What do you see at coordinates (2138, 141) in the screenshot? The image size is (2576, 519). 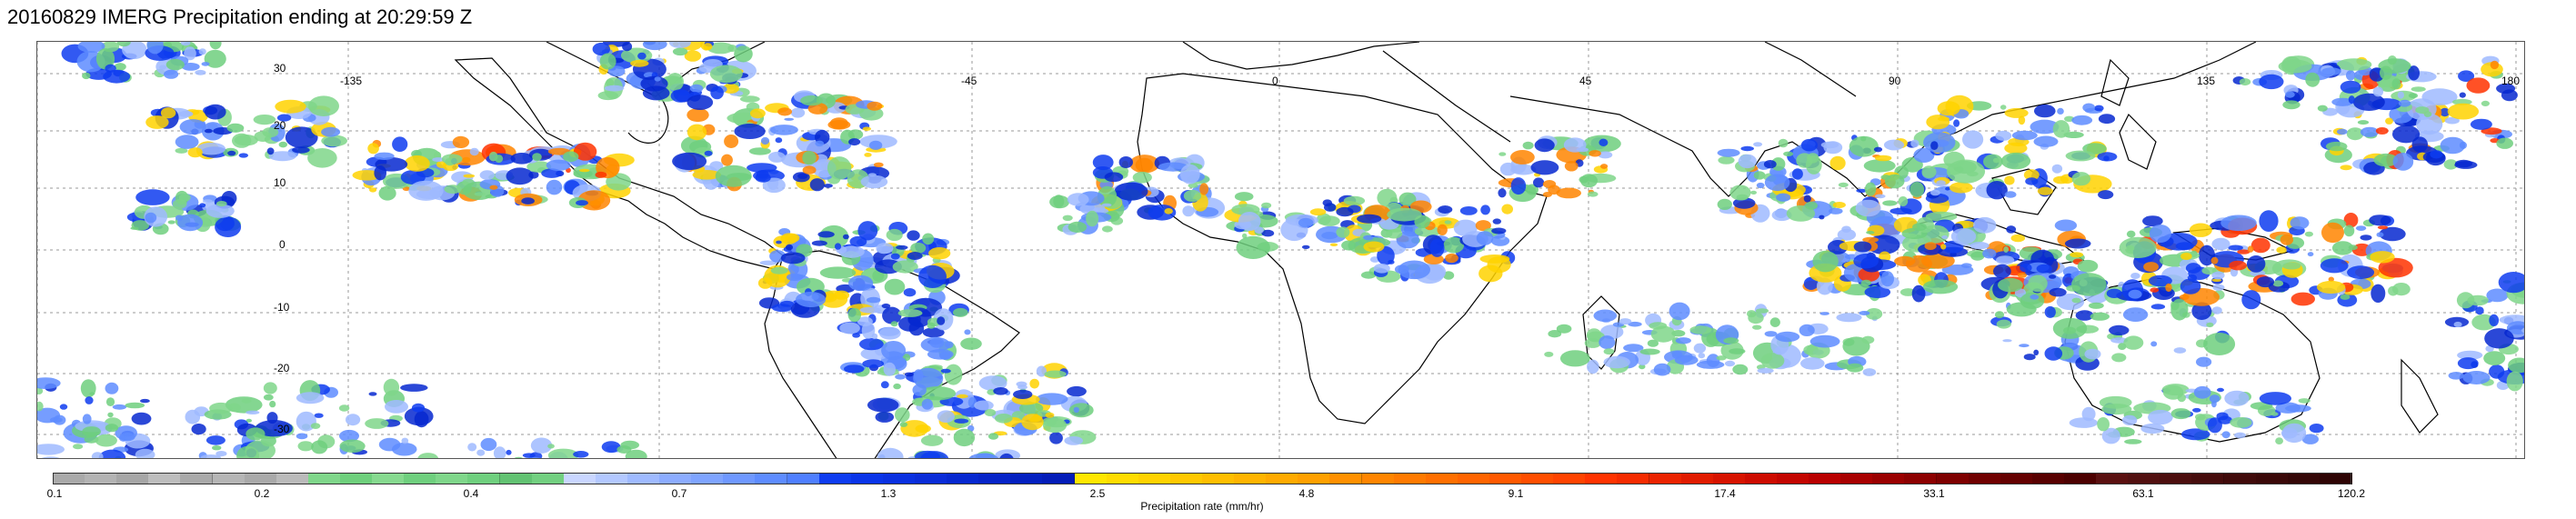 I see `coast-philippines` at bounding box center [2138, 141].